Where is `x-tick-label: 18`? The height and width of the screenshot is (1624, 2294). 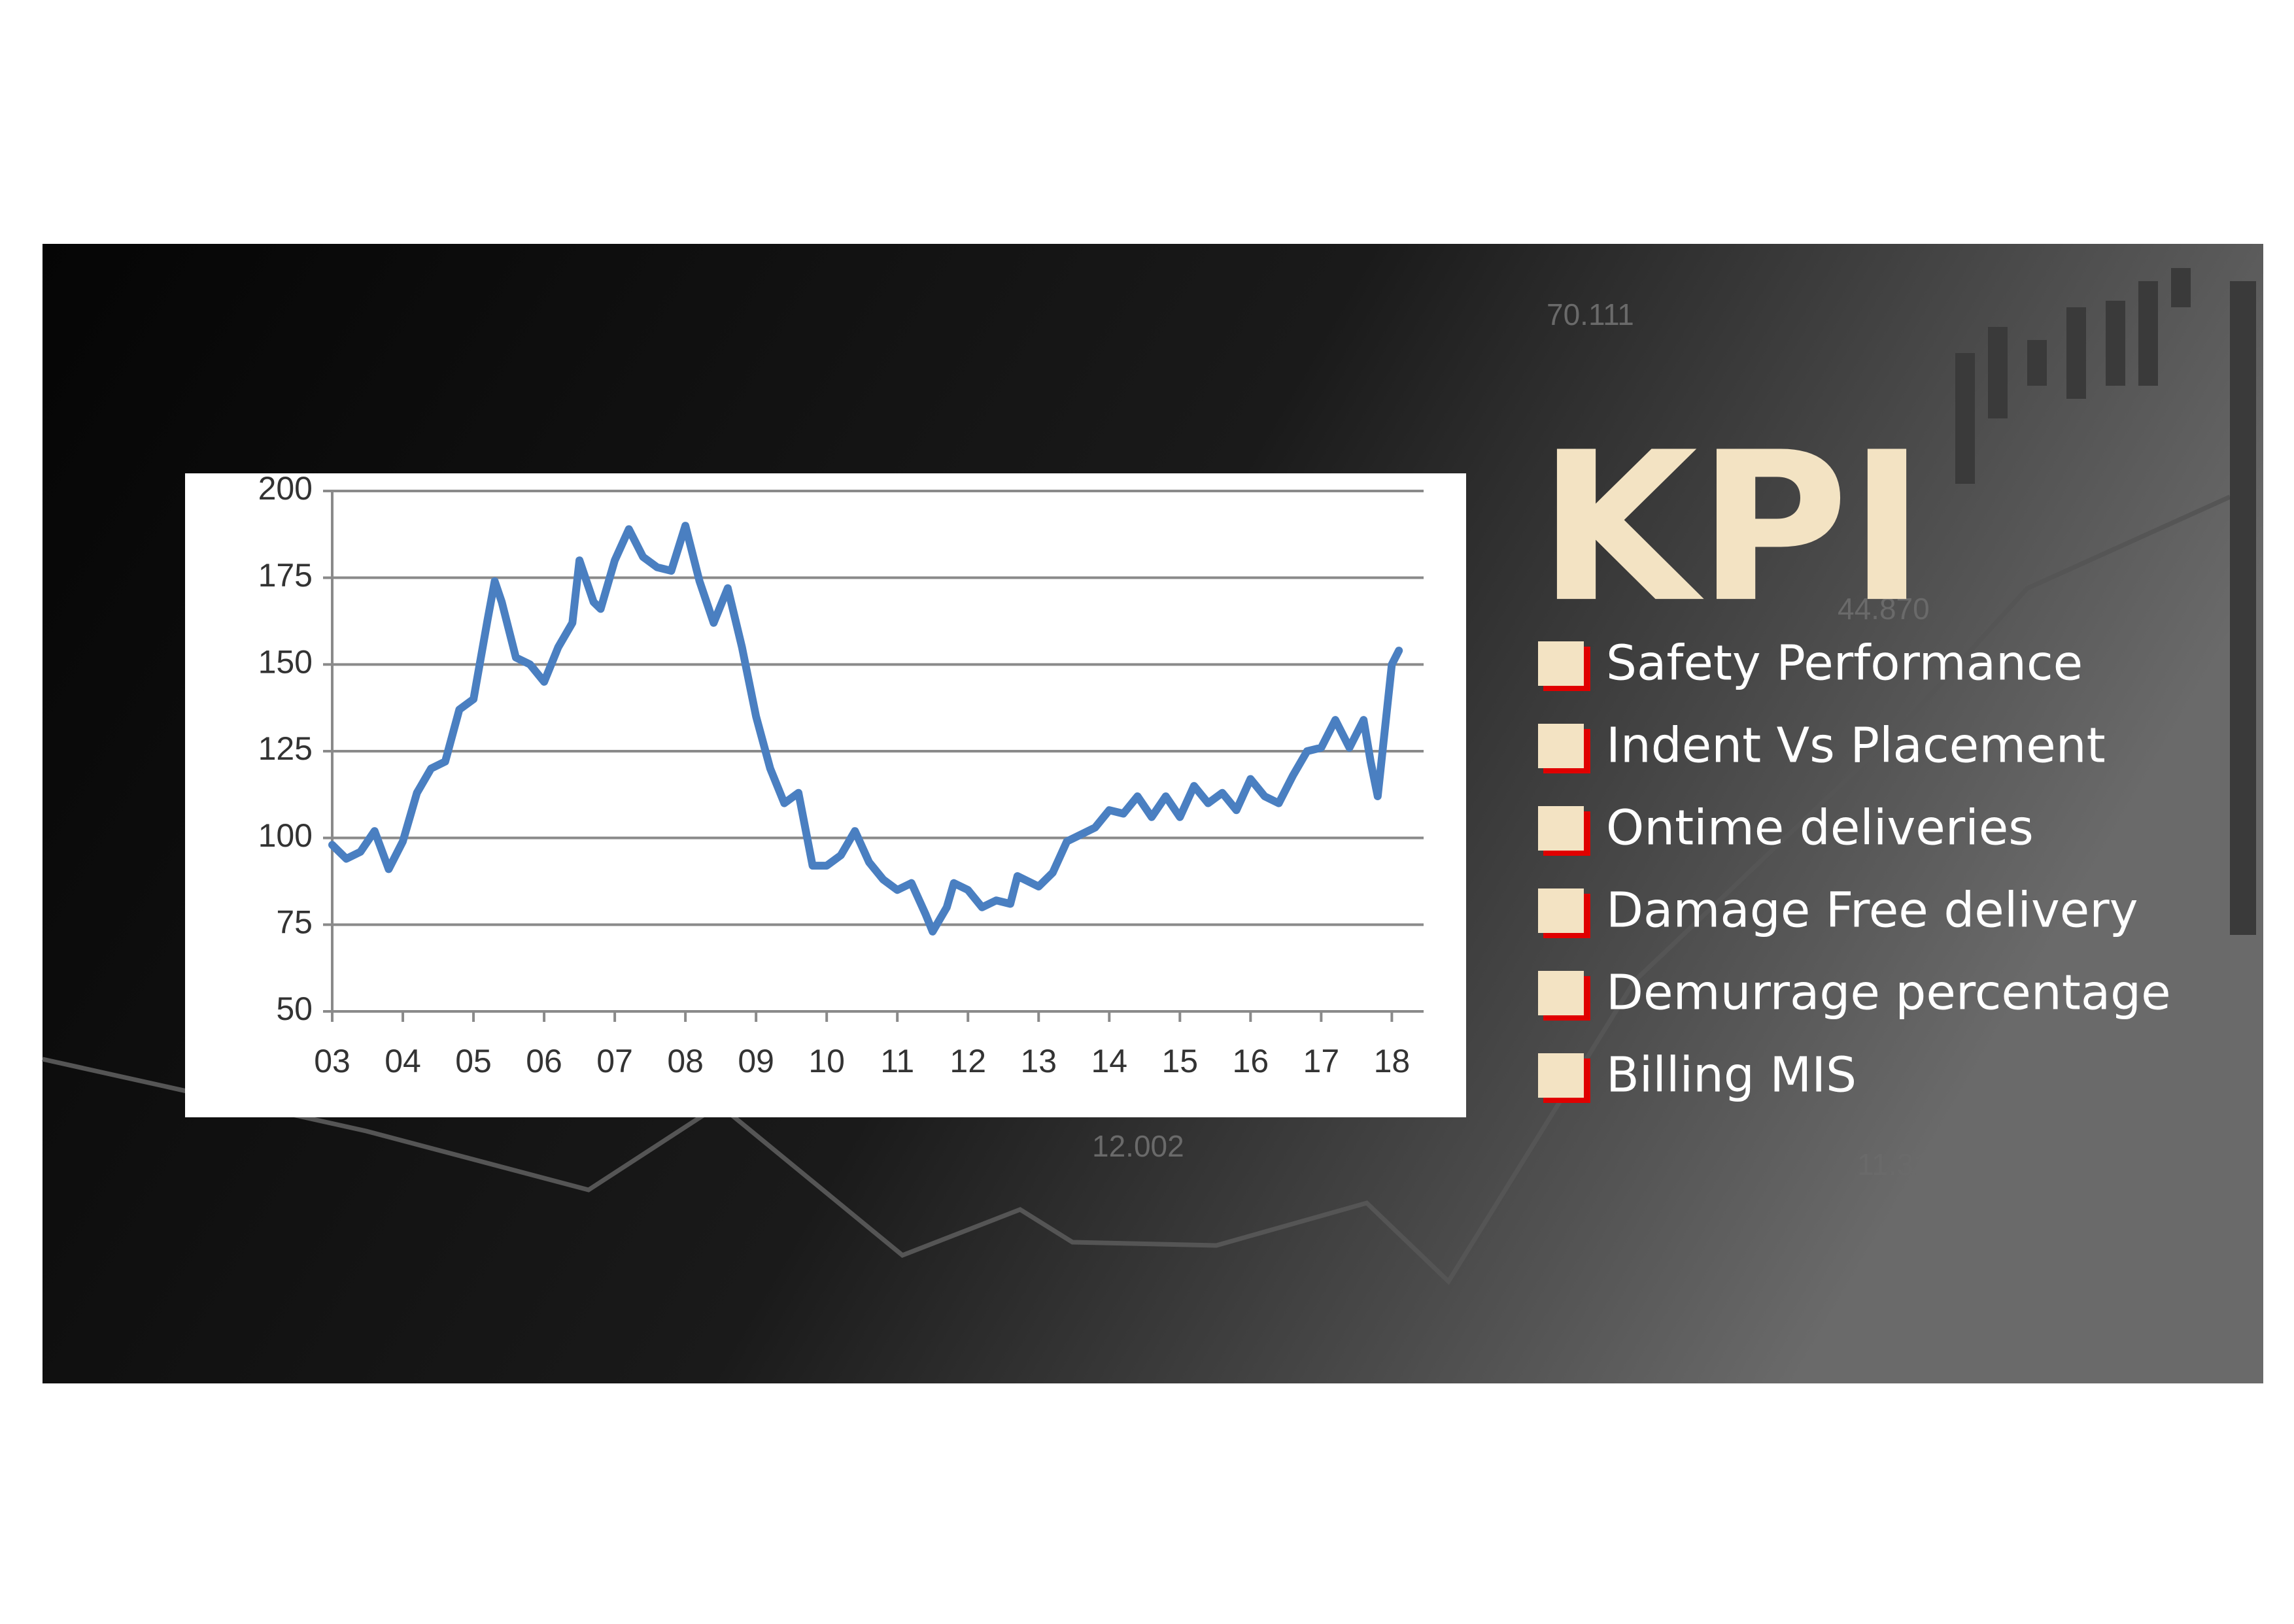 x-tick-label: 18 is located at coordinates (1393, 1061).